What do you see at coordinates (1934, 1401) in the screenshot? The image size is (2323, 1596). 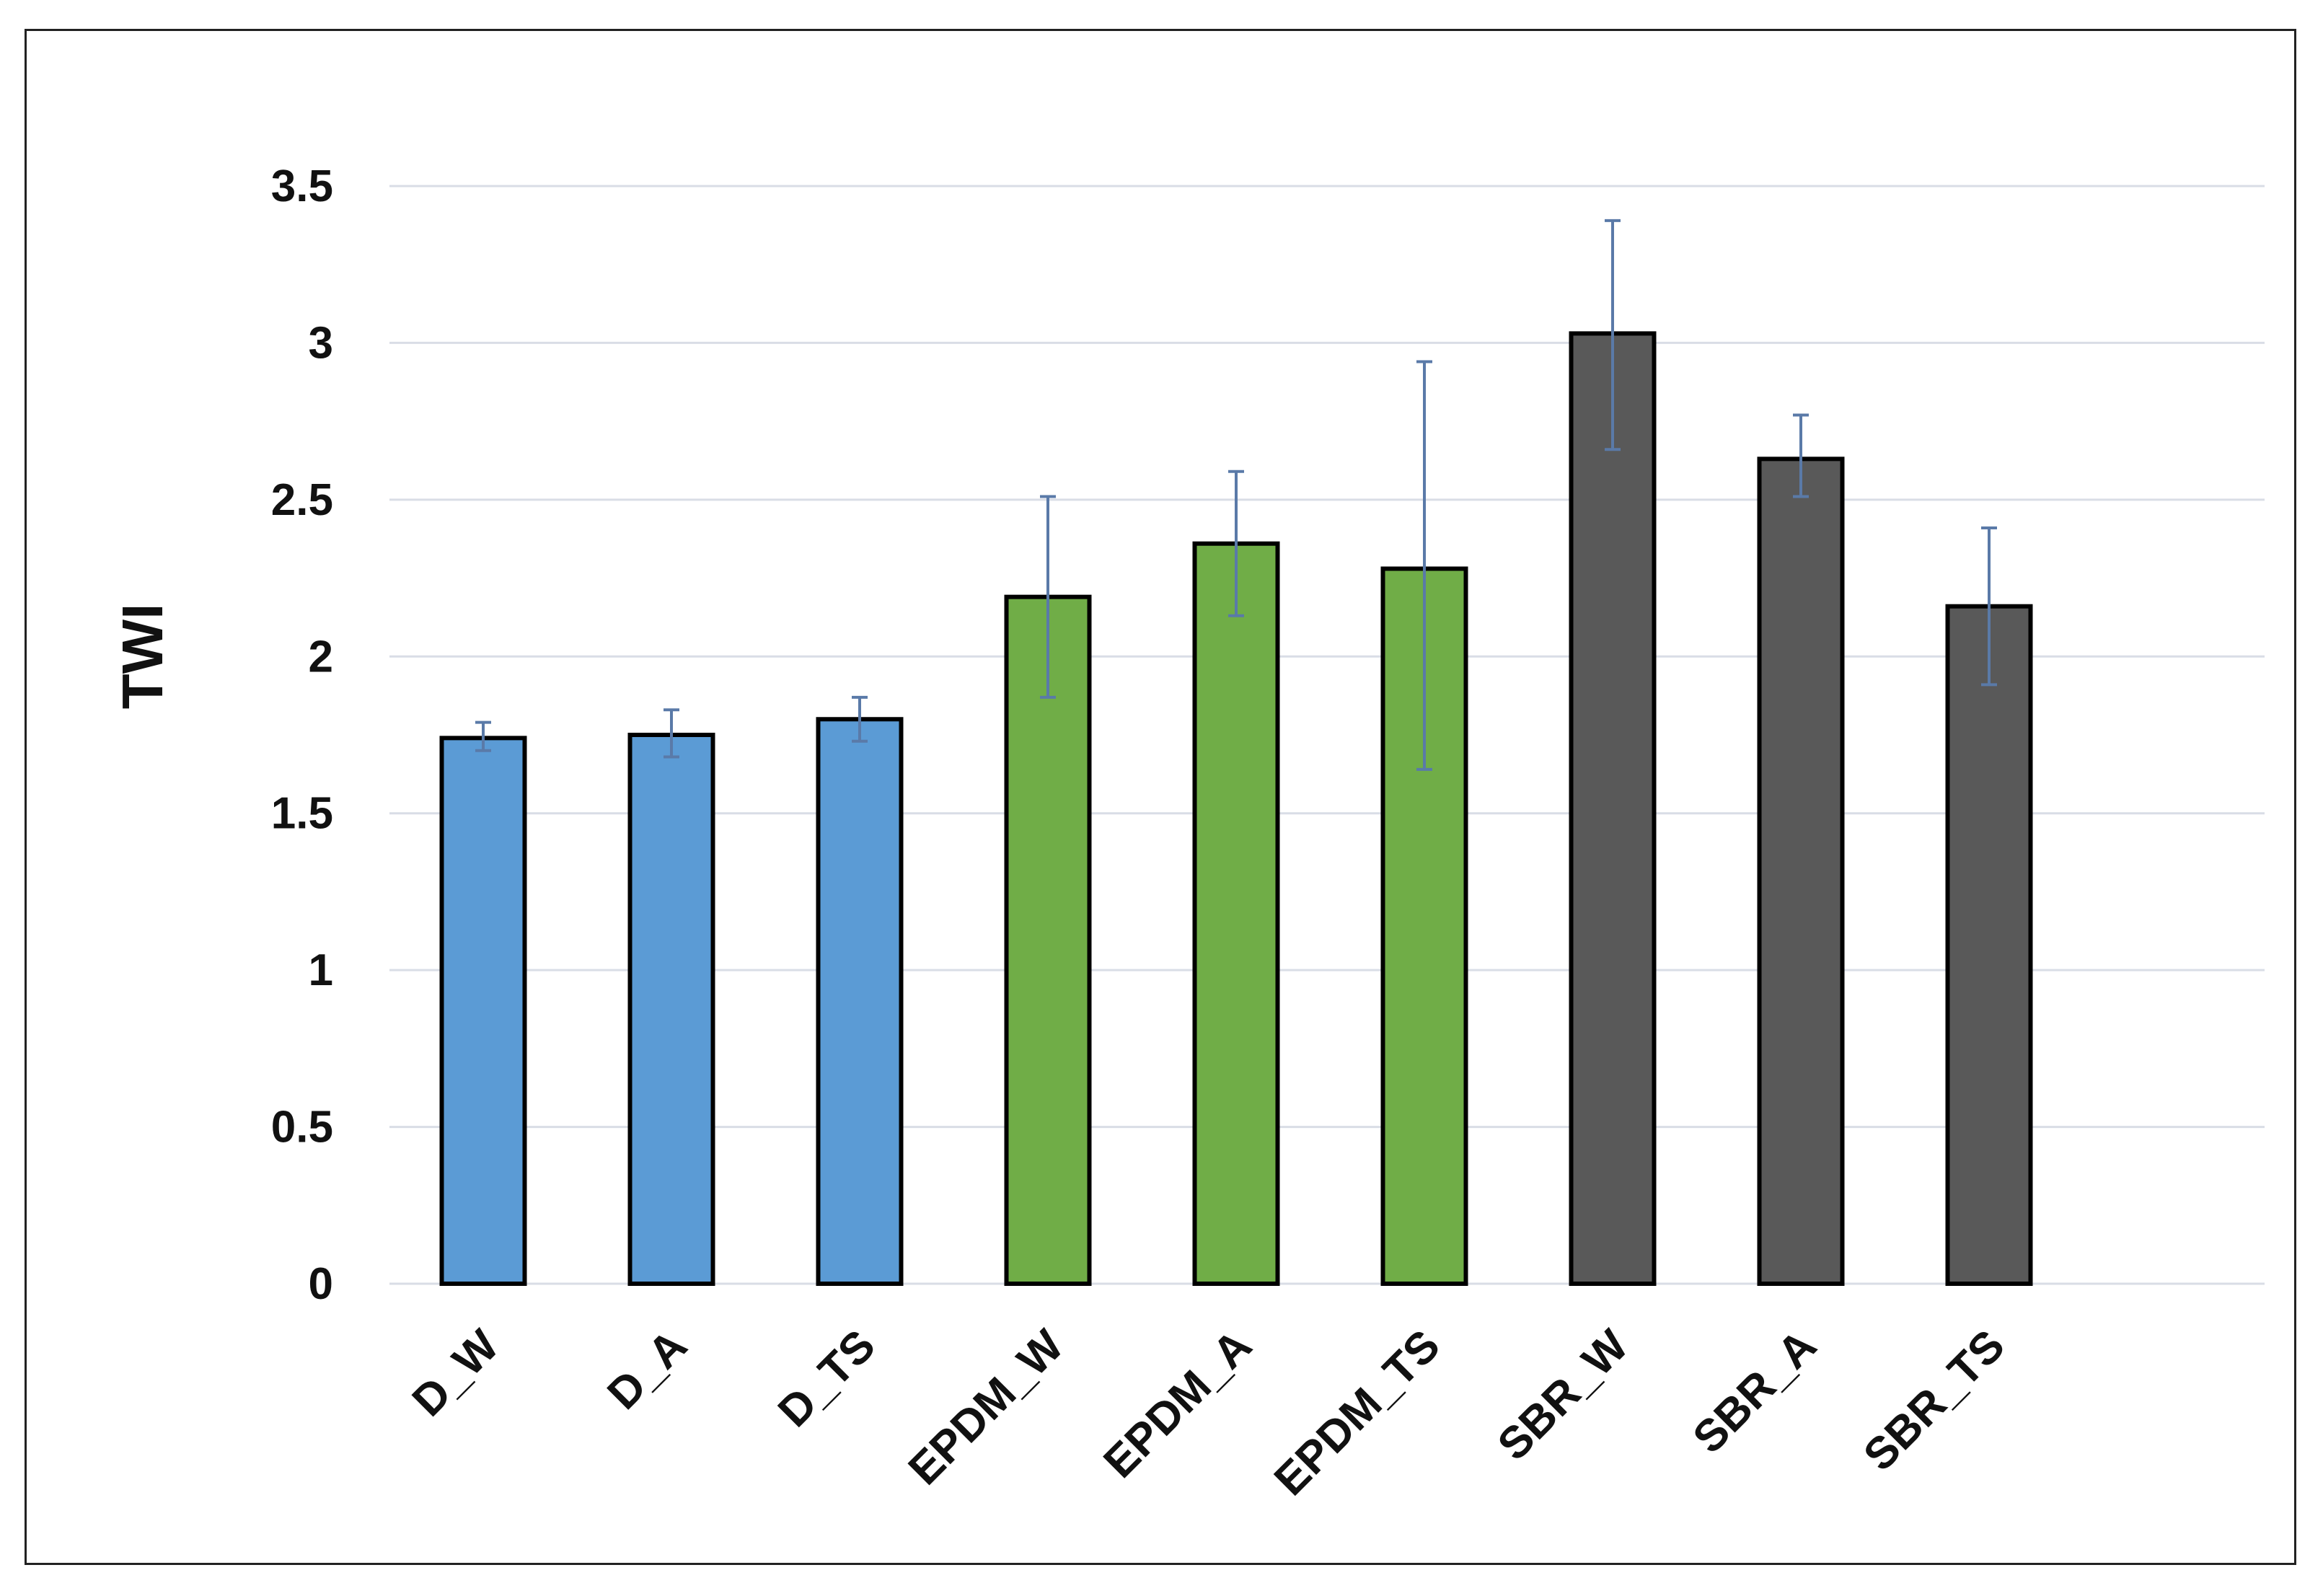 I see `x-category-label: SBR_TS` at bounding box center [1934, 1401].